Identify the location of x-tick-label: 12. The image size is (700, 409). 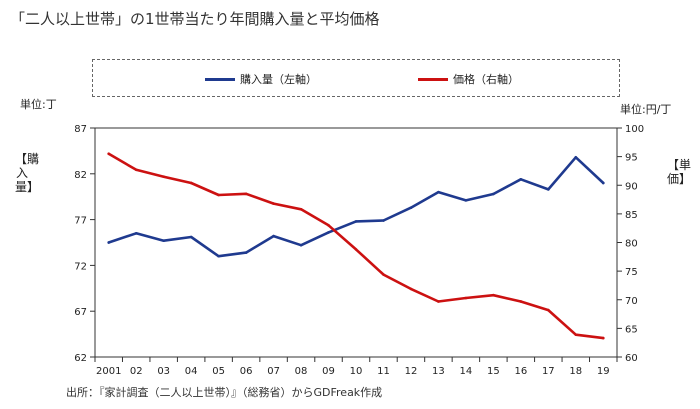
(411, 371).